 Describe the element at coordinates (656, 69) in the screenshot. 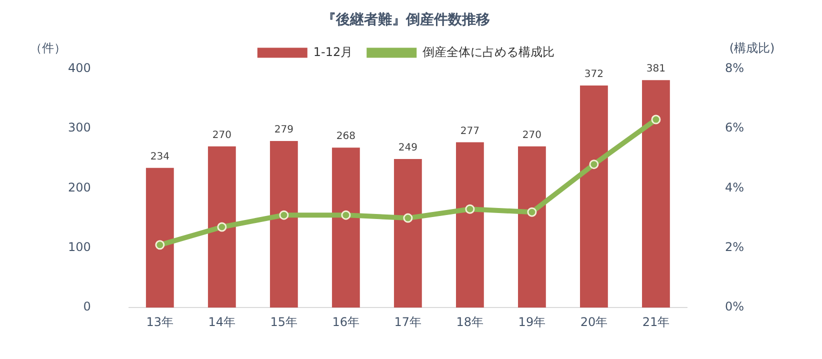

I see `data-label: 381` at that location.